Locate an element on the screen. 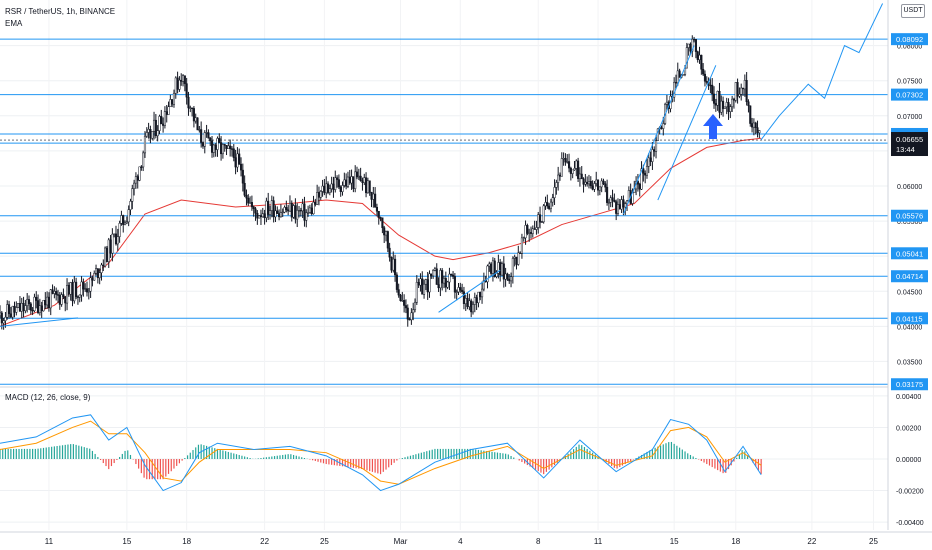 The image size is (932, 550). up-arrow-icon is located at coordinates (713, 126).